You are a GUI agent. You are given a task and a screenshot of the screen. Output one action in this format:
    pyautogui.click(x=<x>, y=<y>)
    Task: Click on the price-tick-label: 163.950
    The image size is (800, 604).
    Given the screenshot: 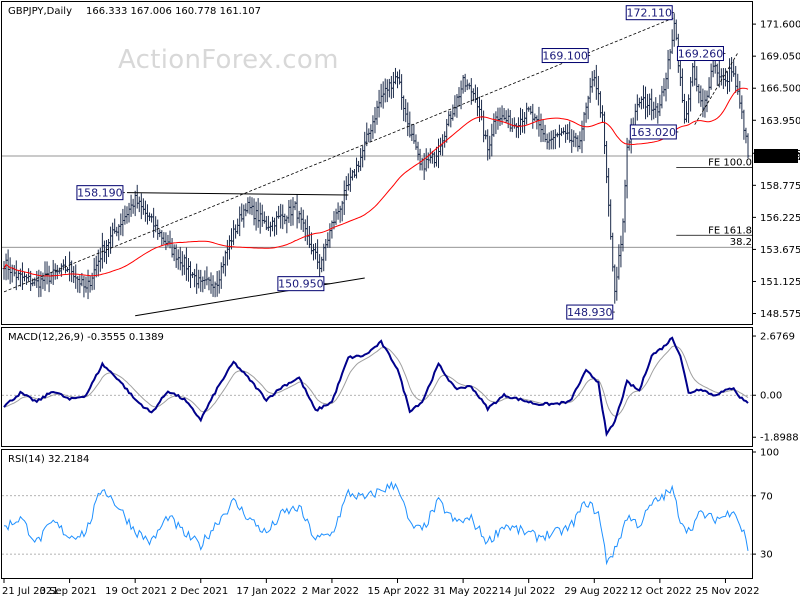 What is the action you would take?
    pyautogui.click(x=780, y=121)
    